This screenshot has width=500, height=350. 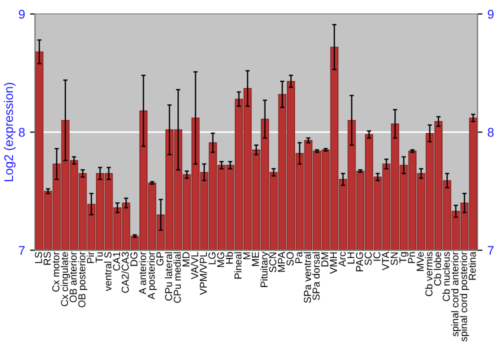 What do you see at coordinates (420, 261) in the screenshot?
I see `x-tick-label: MVe` at bounding box center [420, 261].